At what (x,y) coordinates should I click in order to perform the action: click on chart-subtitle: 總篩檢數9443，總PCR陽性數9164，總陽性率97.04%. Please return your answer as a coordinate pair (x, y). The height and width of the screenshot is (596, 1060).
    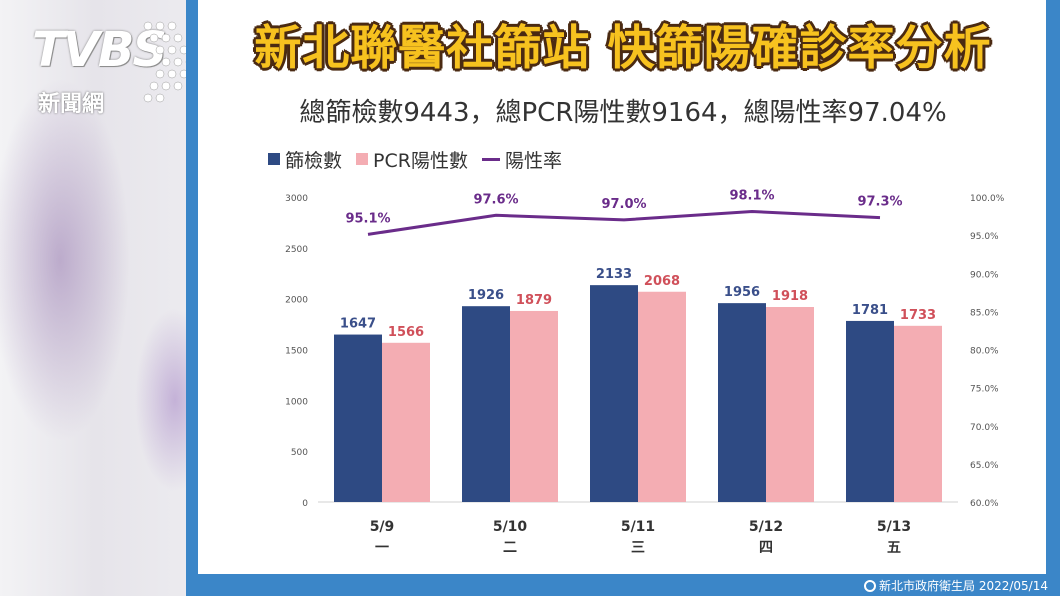
    Looking at the image, I should click on (623, 113).